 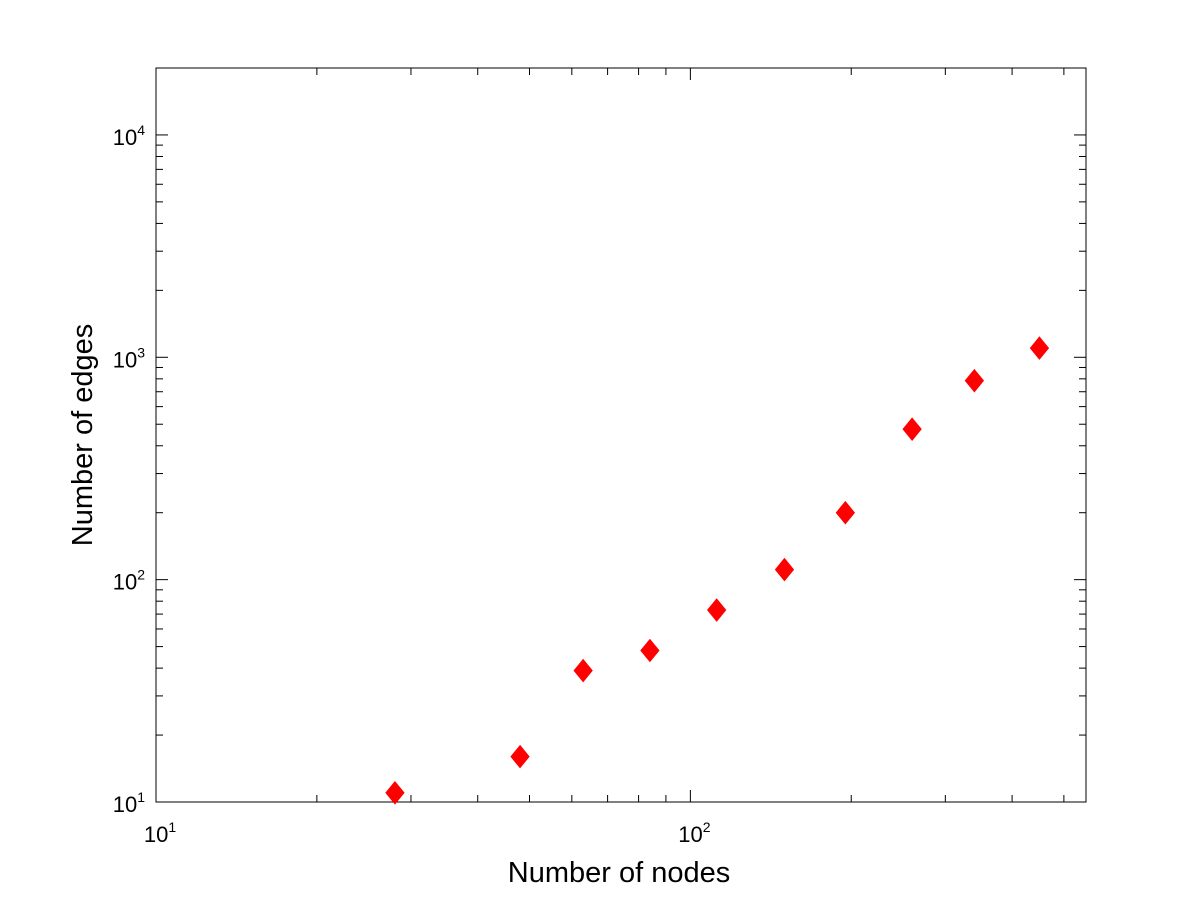 I want to click on y-axis-label: Number of edges, so click(x=83, y=435).